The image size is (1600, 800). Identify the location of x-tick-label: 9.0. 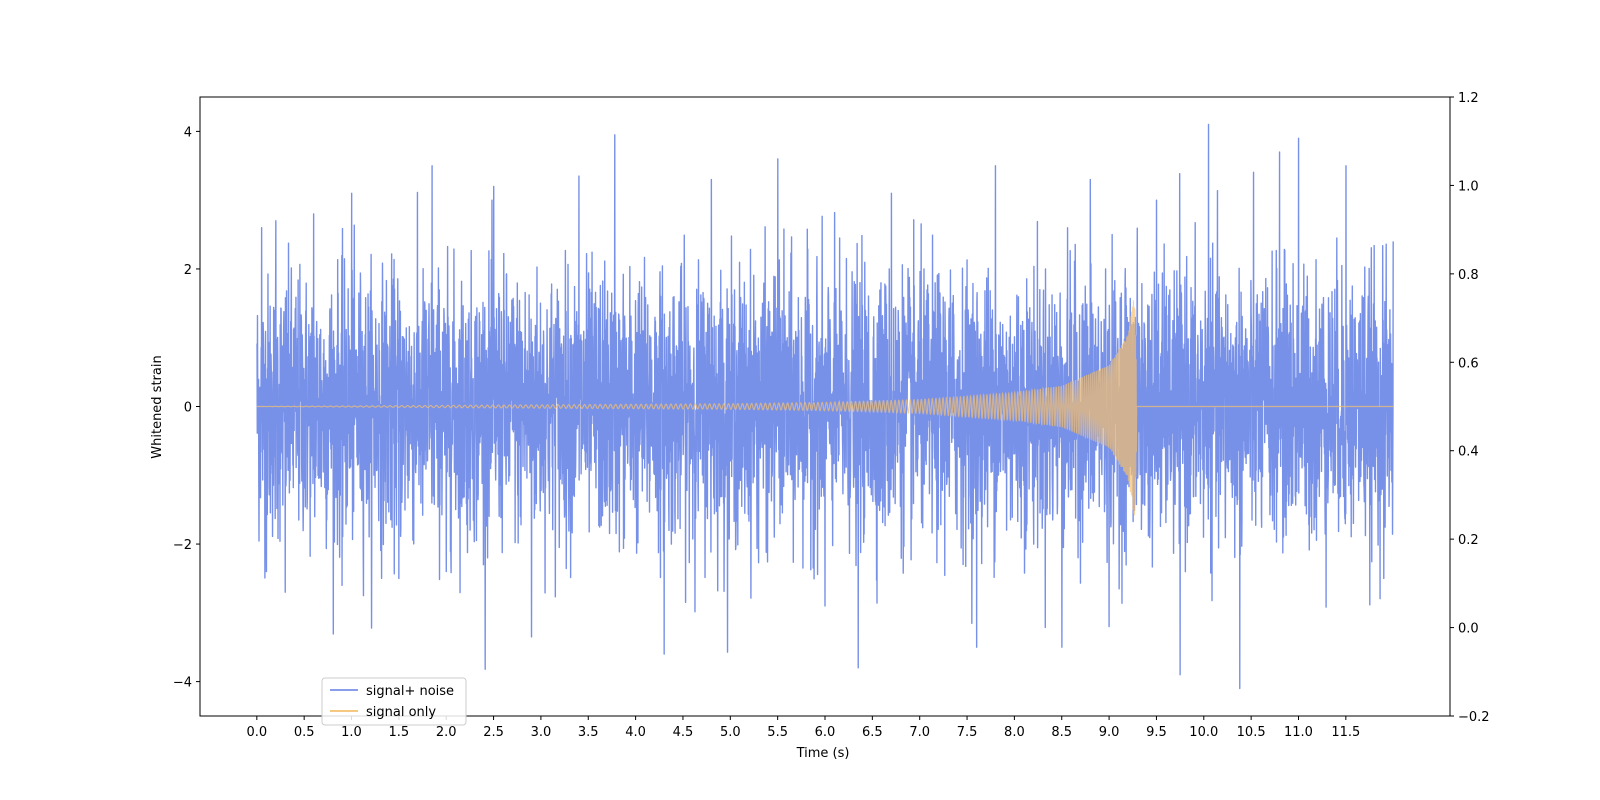
(1109, 732).